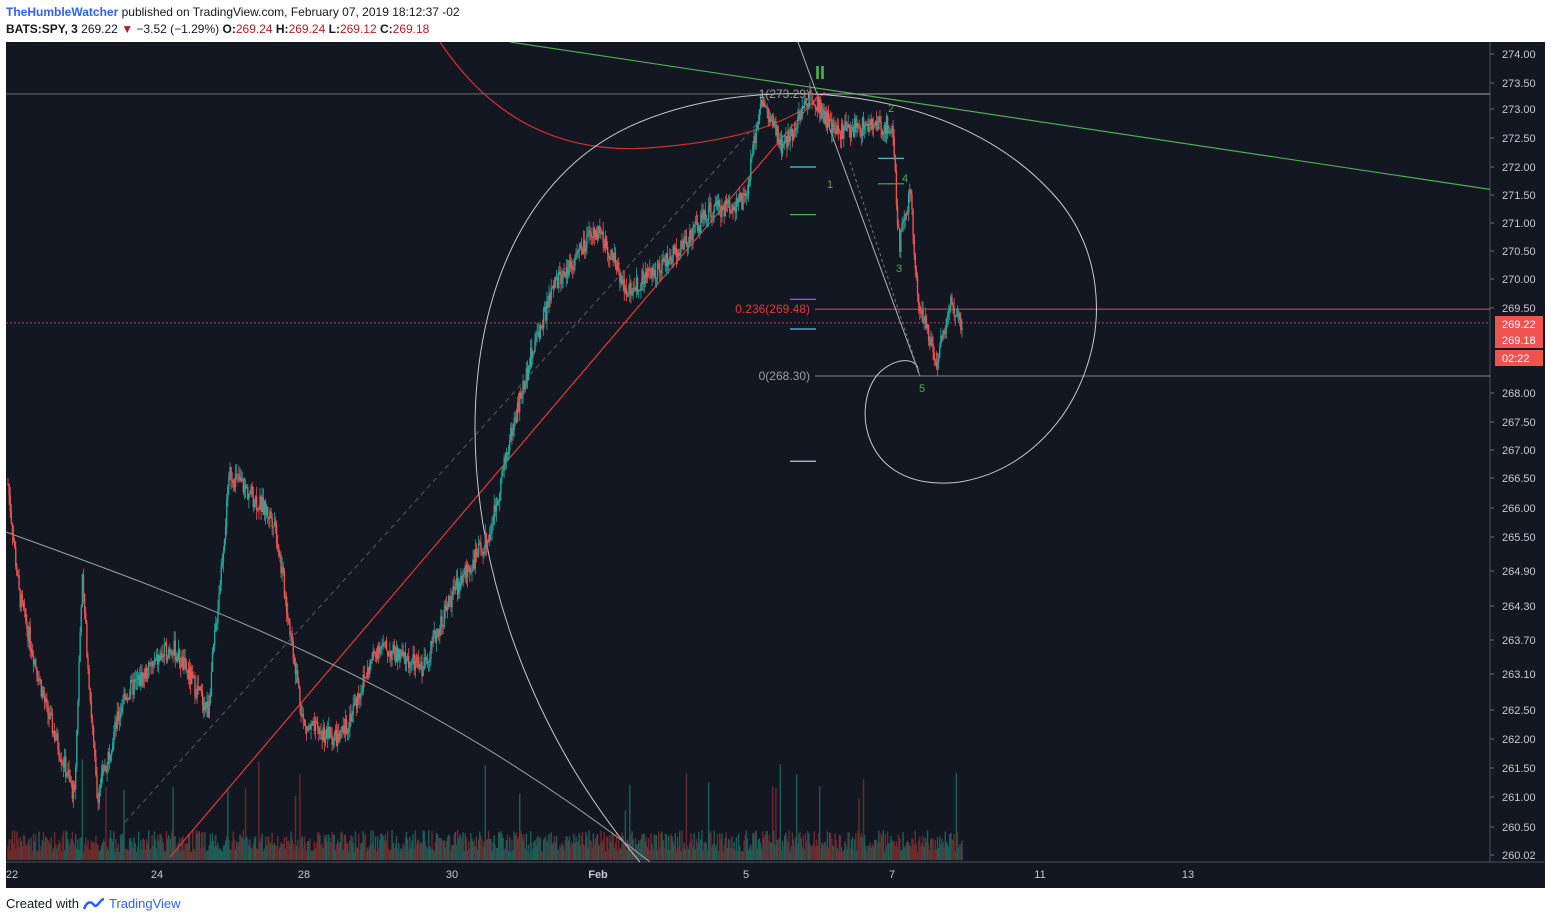 The height and width of the screenshot is (922, 1551). I want to click on down-arrow-icon: ▼, so click(127, 29).